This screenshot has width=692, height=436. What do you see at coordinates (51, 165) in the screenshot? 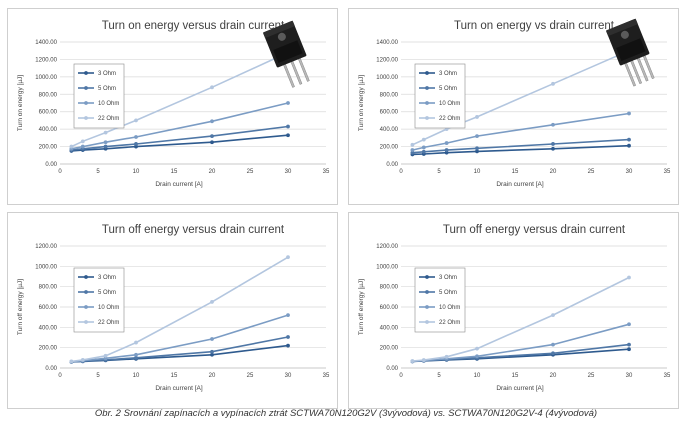
I see `y-tick-label: 0.00` at bounding box center [51, 165].